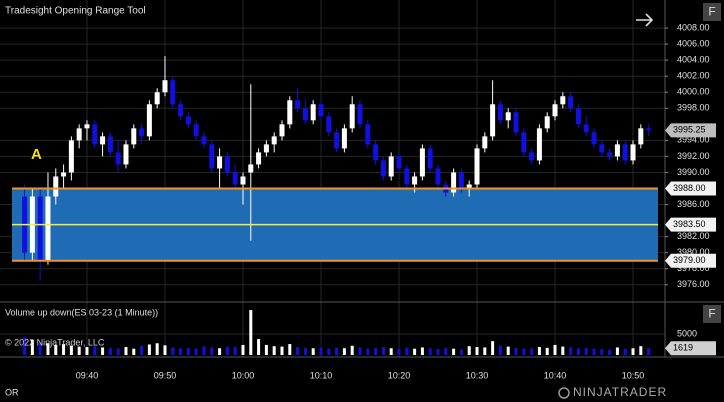  I want to click on y-tick-label: 5000, so click(687, 333).